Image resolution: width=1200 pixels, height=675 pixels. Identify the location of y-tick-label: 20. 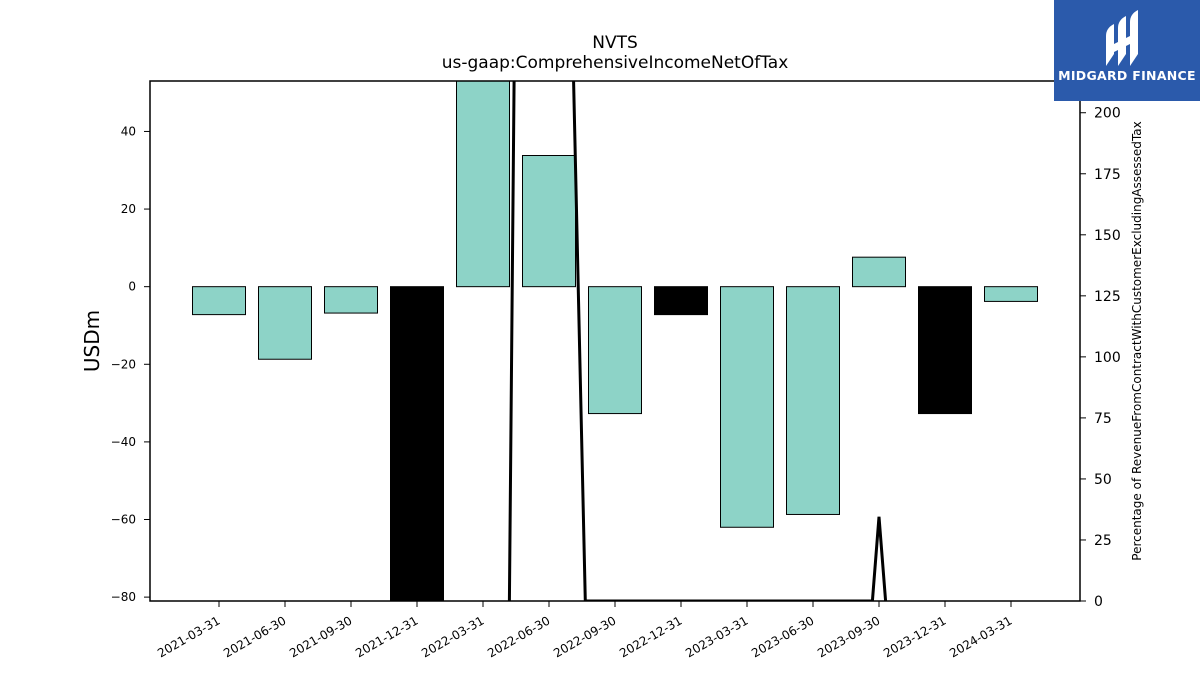
(128, 209).